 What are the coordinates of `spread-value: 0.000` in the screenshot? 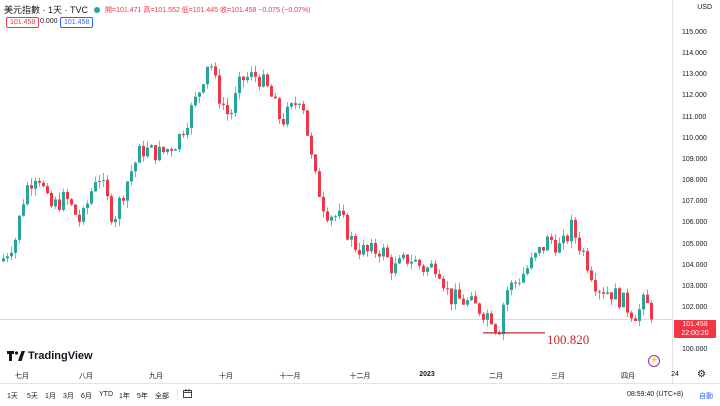 It's located at (49, 21).